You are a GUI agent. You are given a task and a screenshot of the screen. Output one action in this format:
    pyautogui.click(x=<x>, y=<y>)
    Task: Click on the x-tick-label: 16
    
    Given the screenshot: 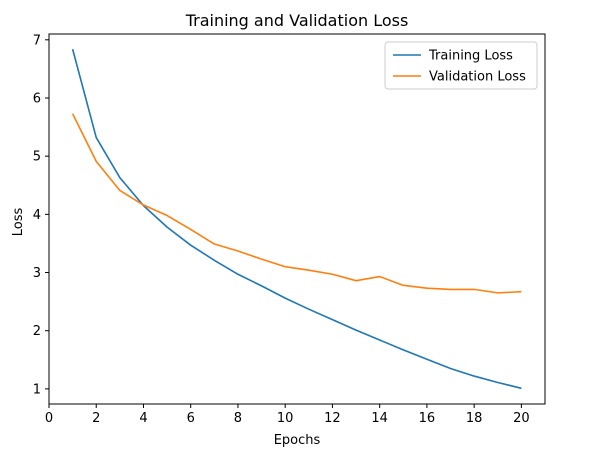 What is the action you would take?
    pyautogui.click(x=427, y=418)
    